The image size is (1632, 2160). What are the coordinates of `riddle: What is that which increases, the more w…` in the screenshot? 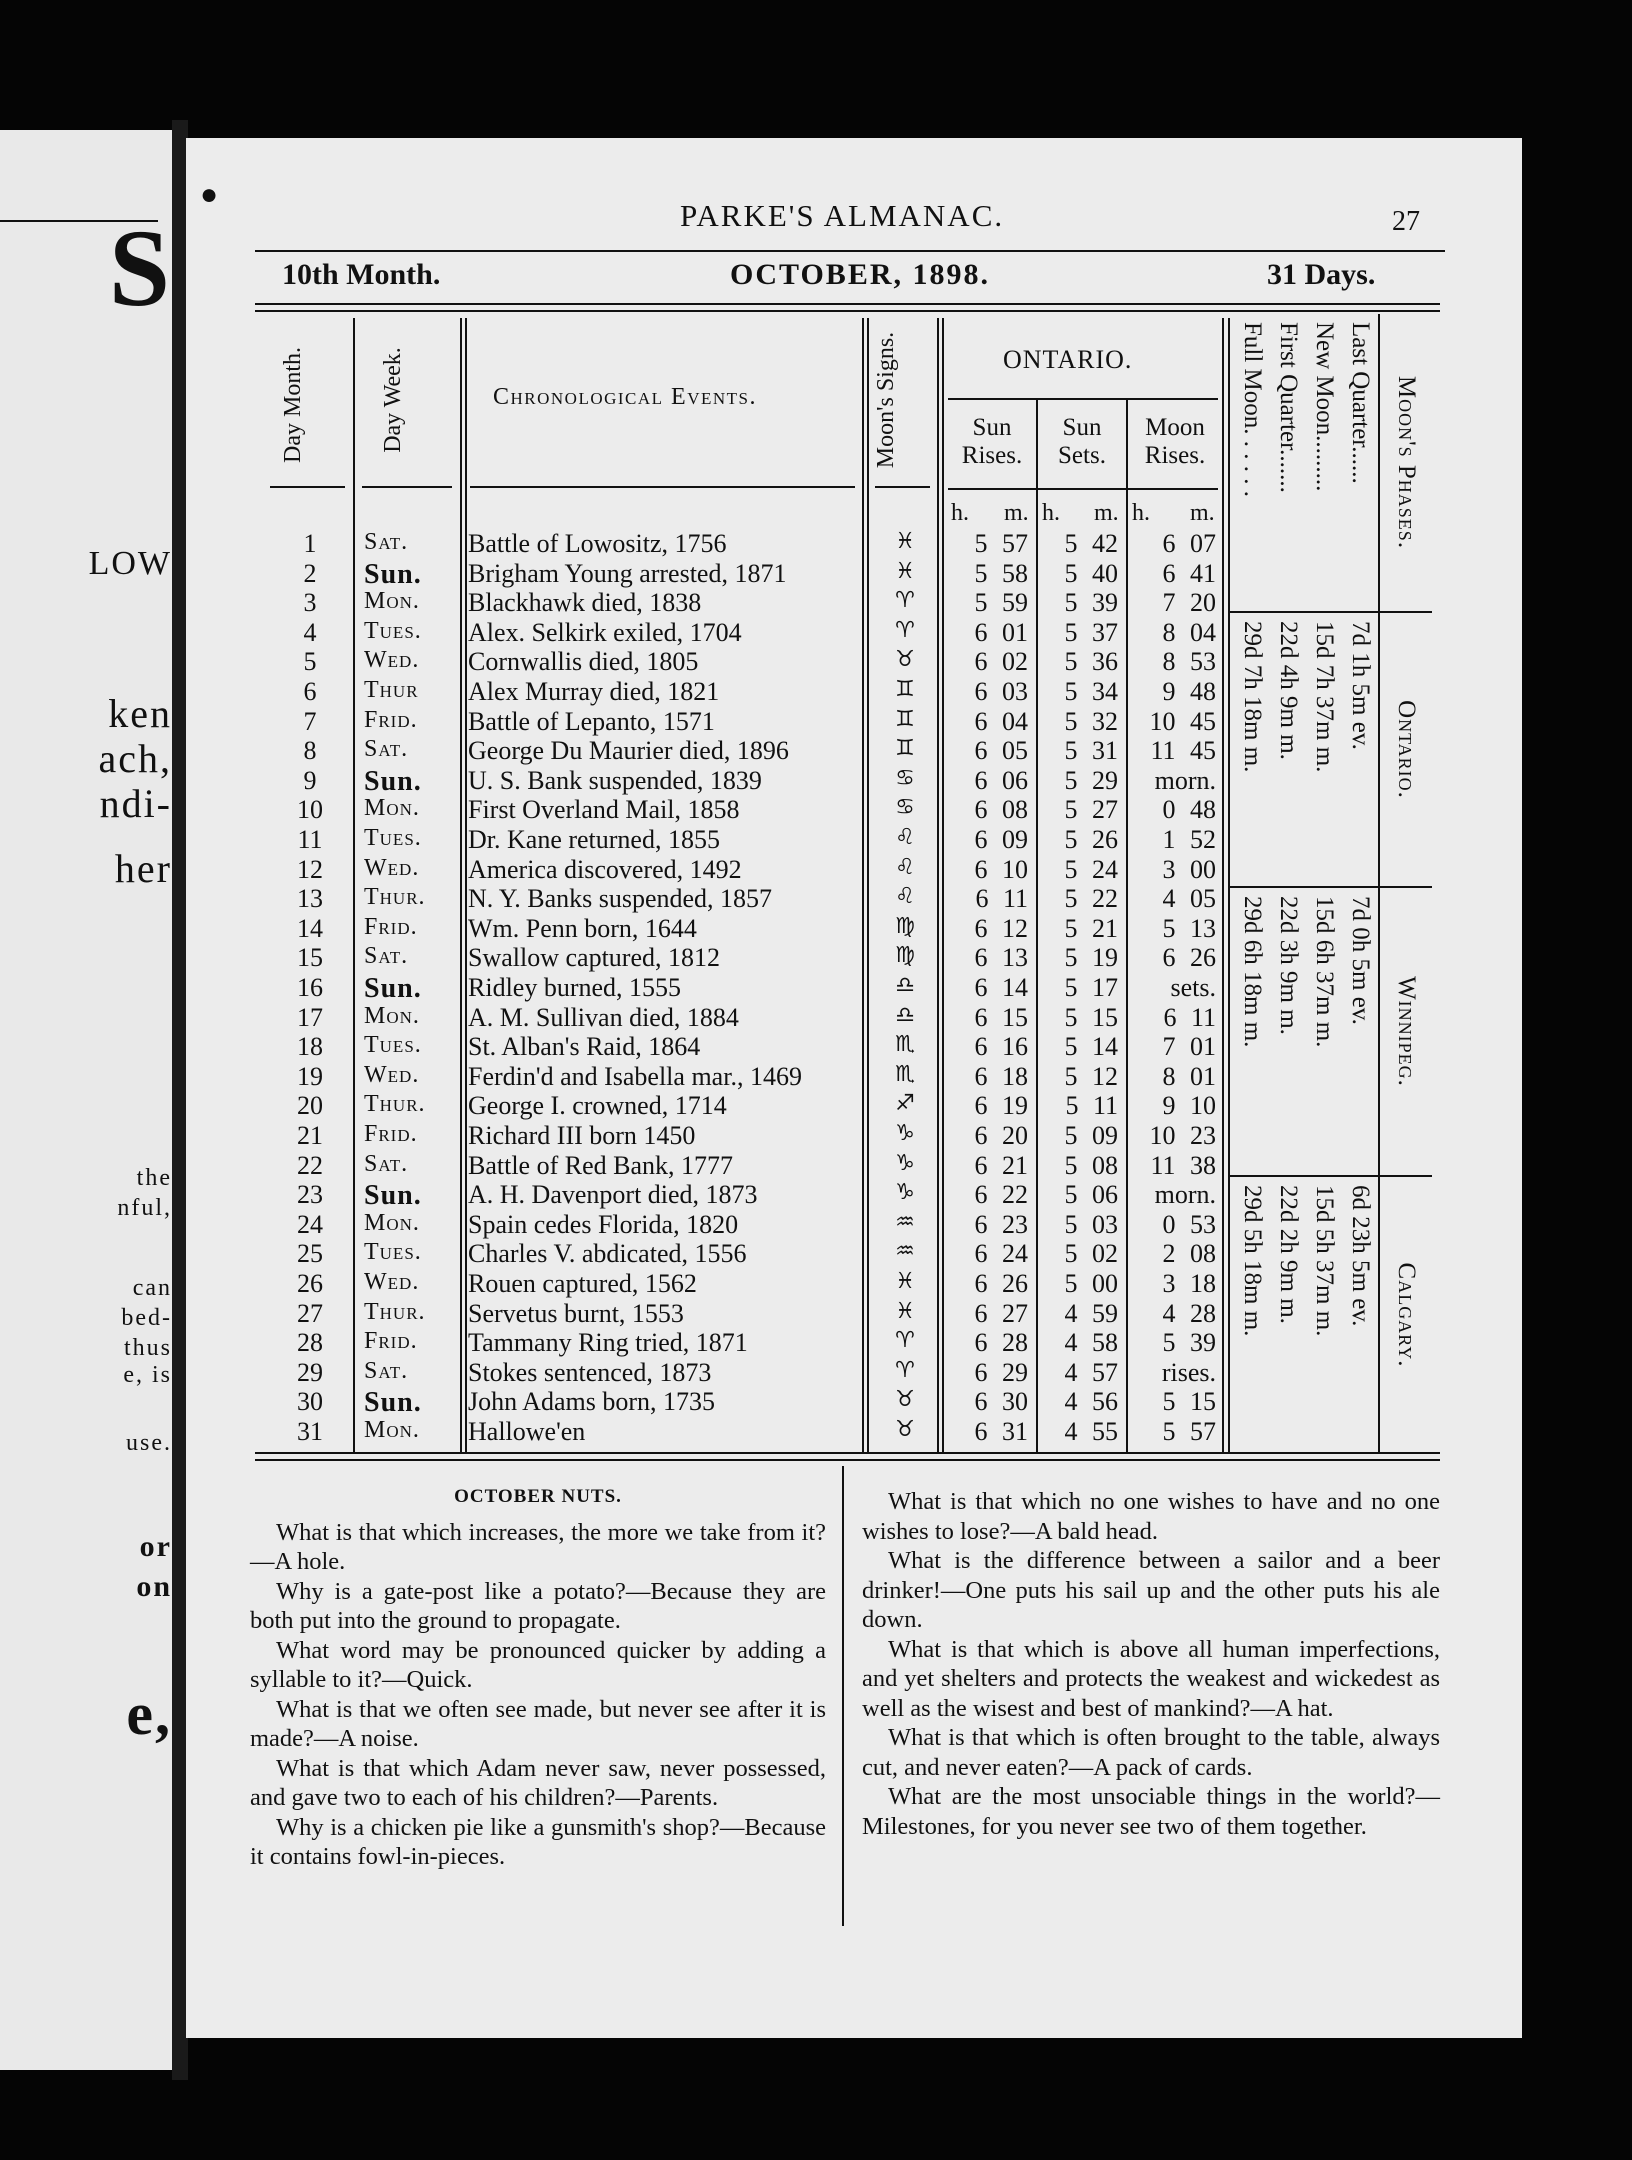 It's located at (538, 1547).